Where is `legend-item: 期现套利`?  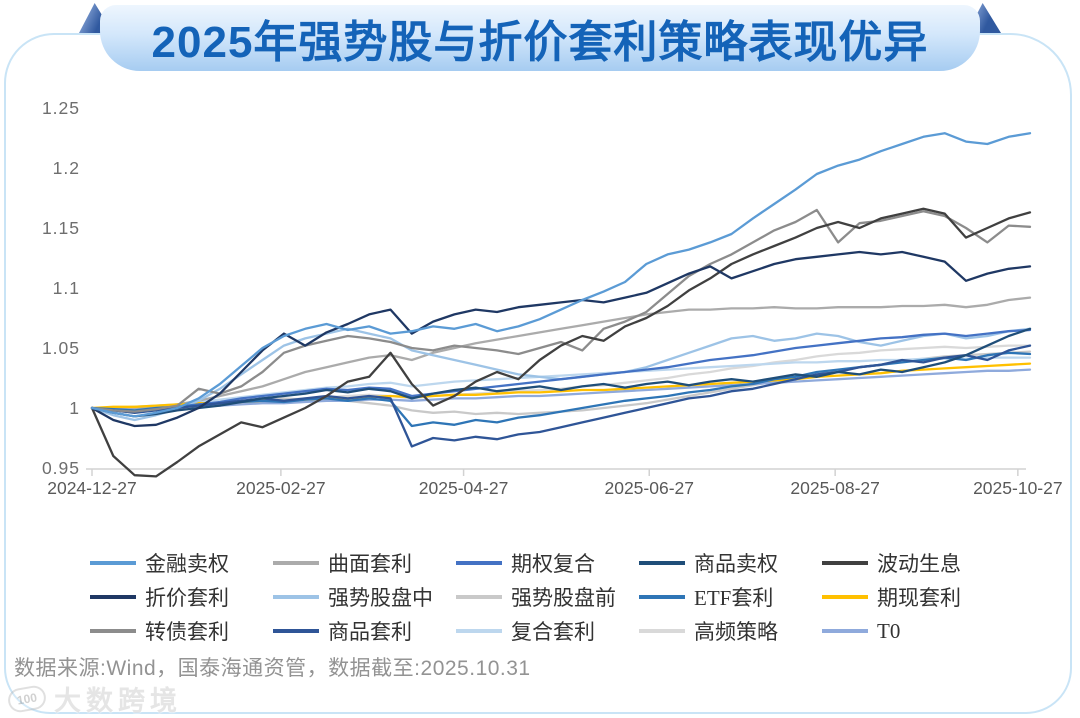
legend-item: 期现套利 is located at coordinates (891, 597).